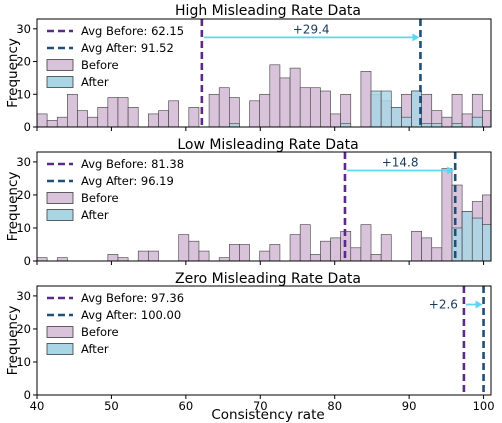  I want to click on delta-label: +14.8, so click(400, 163).